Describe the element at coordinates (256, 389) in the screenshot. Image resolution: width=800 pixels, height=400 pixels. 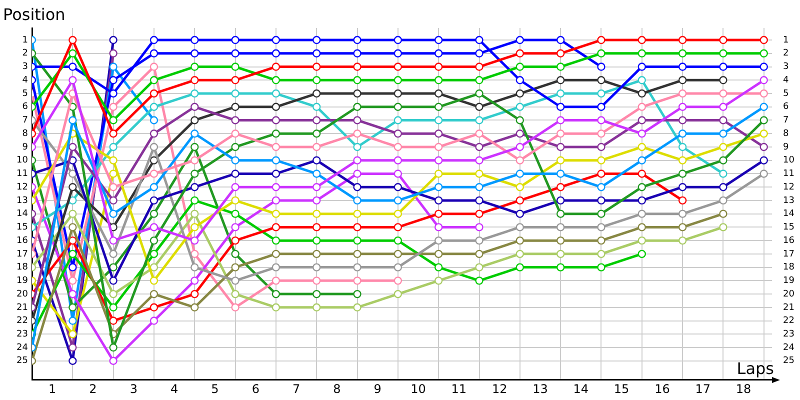
I see `x-tick-label: 6` at that location.